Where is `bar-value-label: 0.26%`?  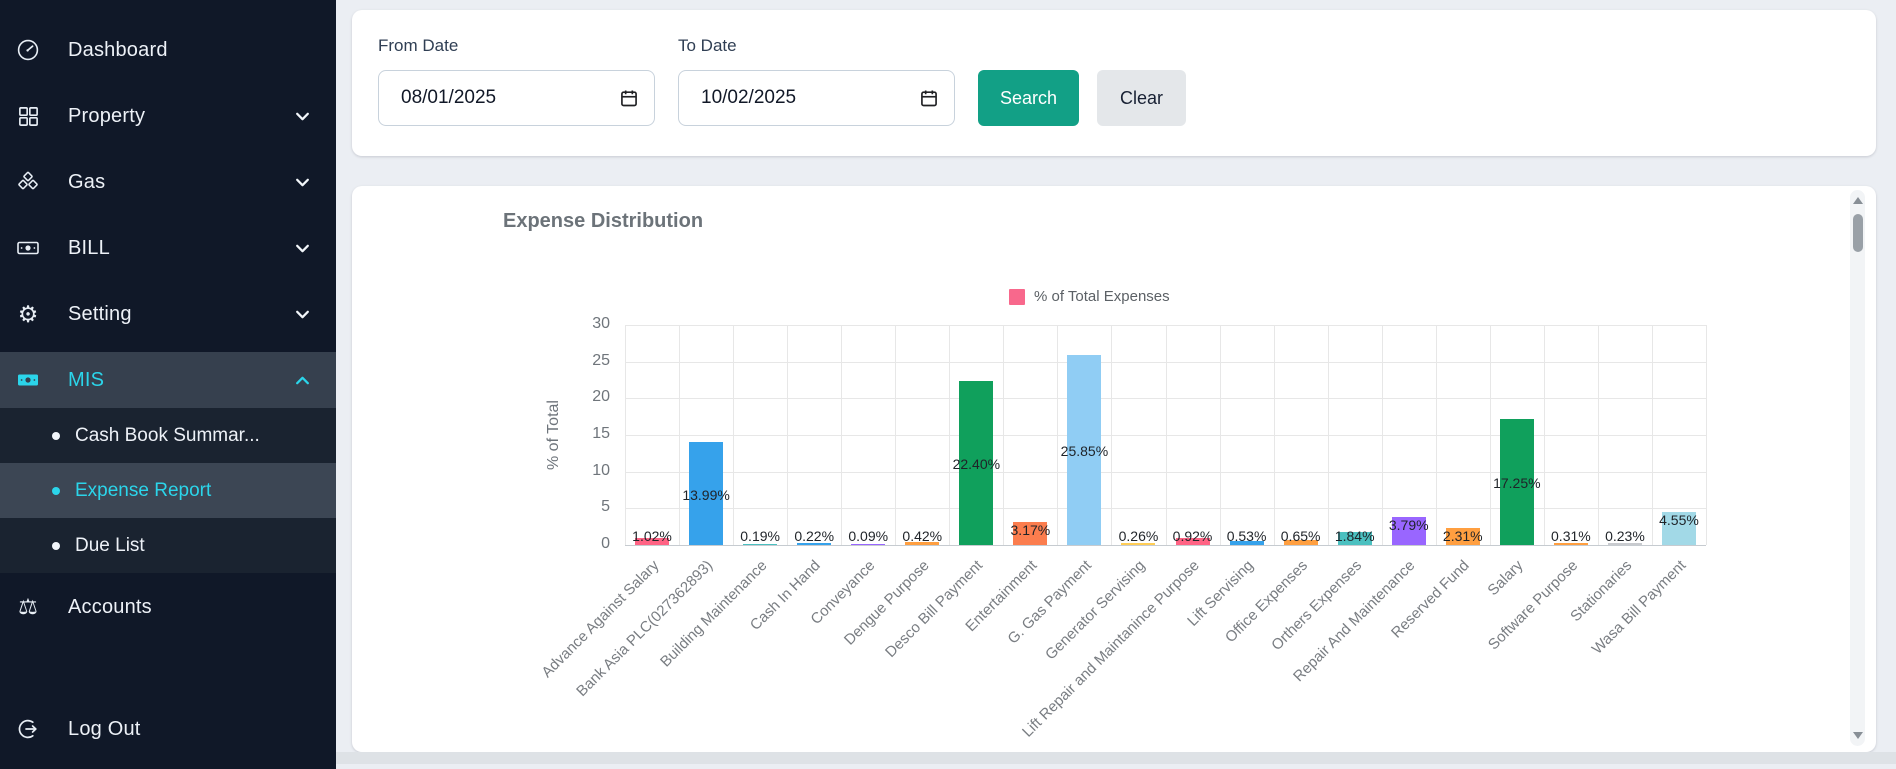
bar-value-label: 0.26% is located at coordinates (1138, 536).